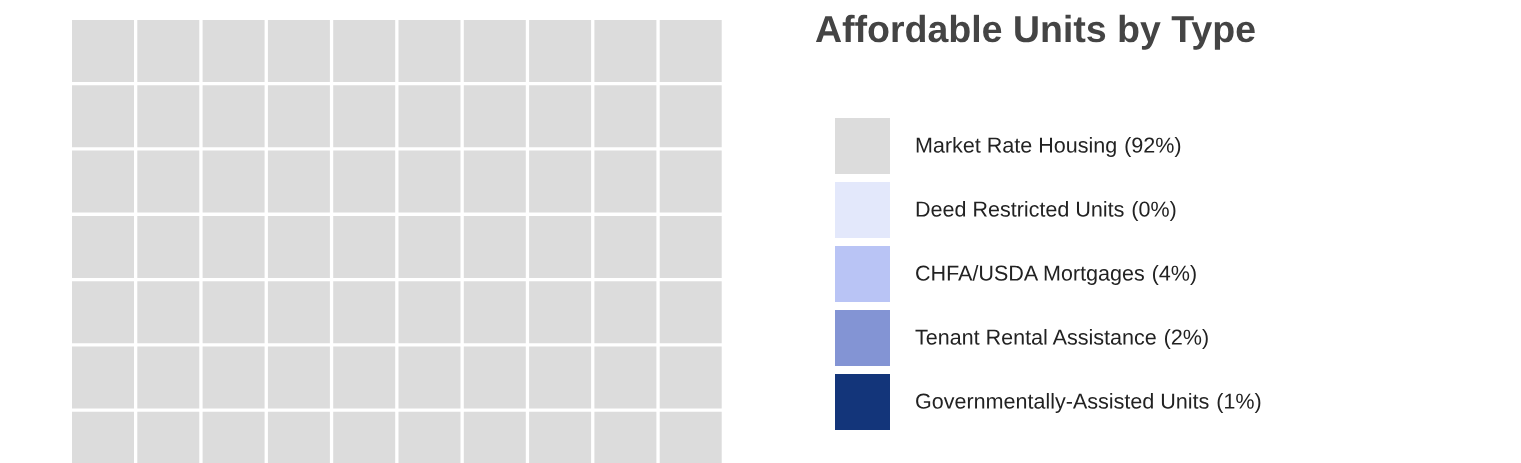  I want to click on data-label: (92%), so click(1153, 147).